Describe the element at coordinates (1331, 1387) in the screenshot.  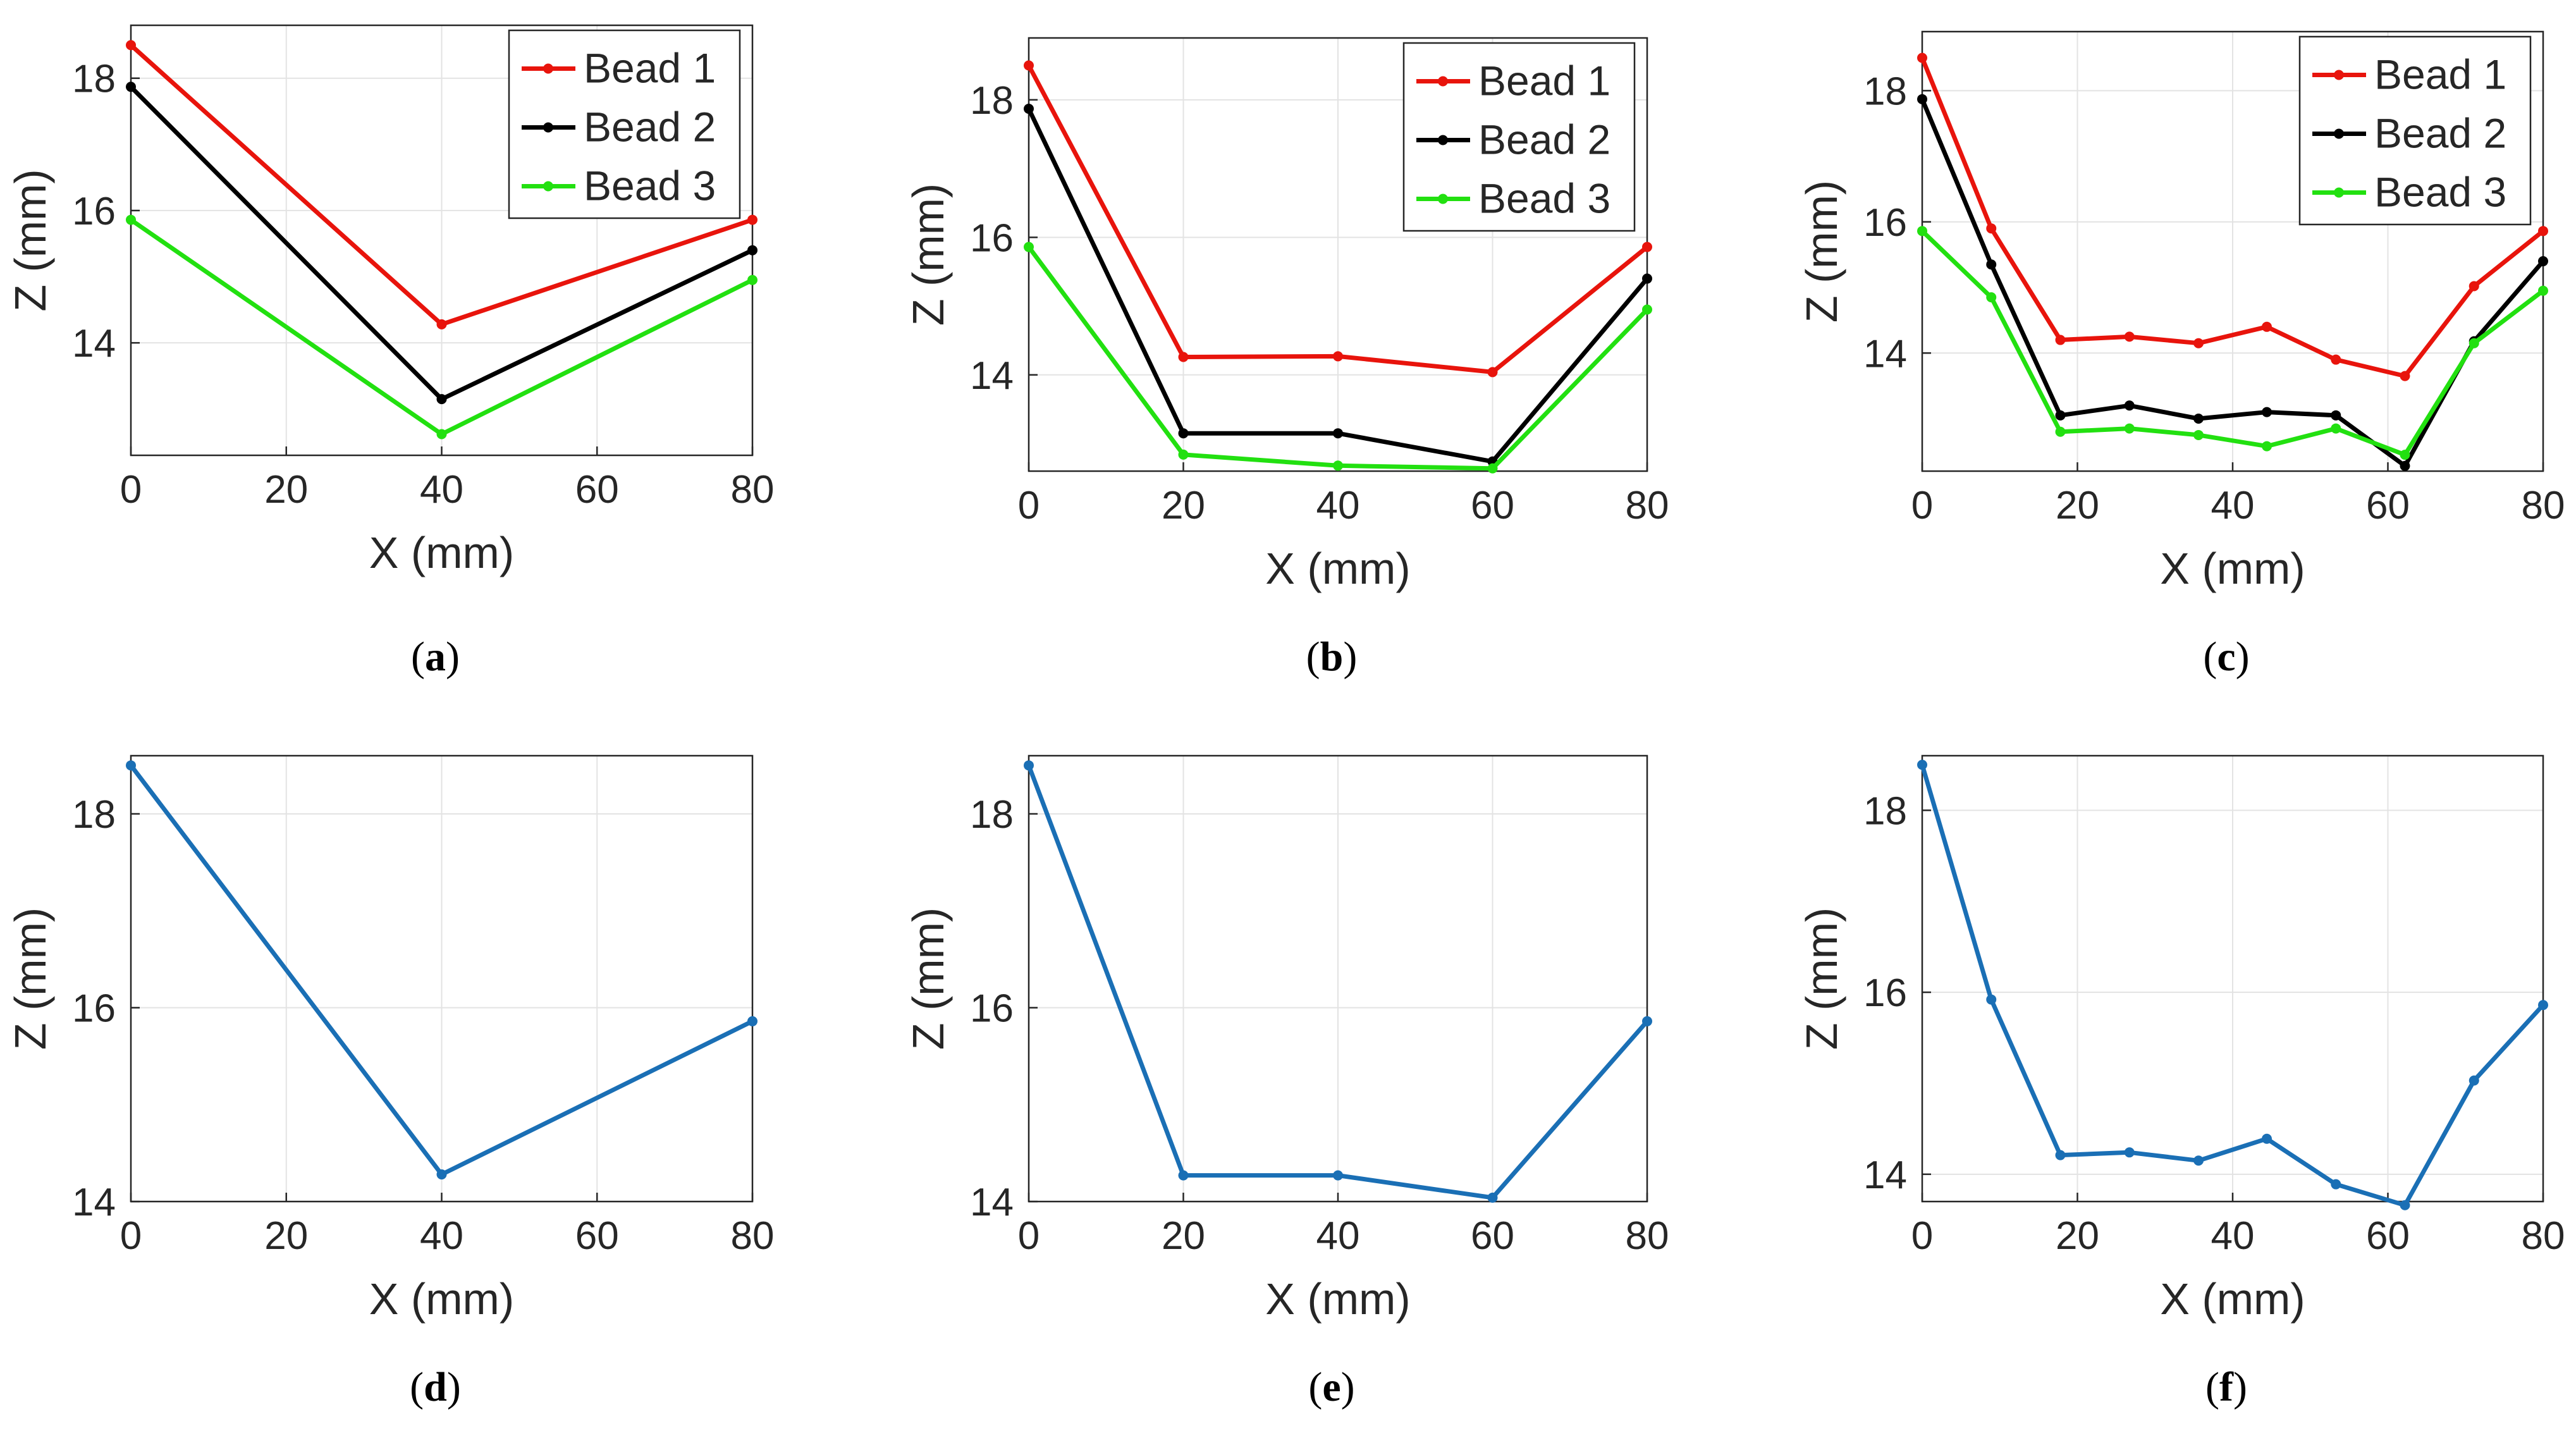
I see `caption-letter: e` at that location.